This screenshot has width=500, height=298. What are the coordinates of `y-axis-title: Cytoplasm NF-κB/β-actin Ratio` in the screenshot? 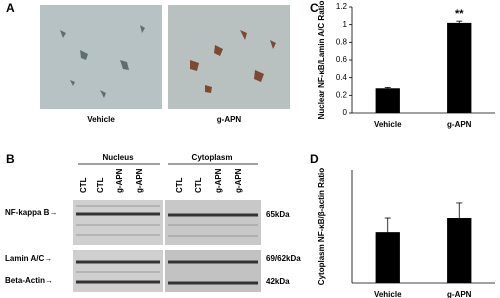 It's located at (321, 226).